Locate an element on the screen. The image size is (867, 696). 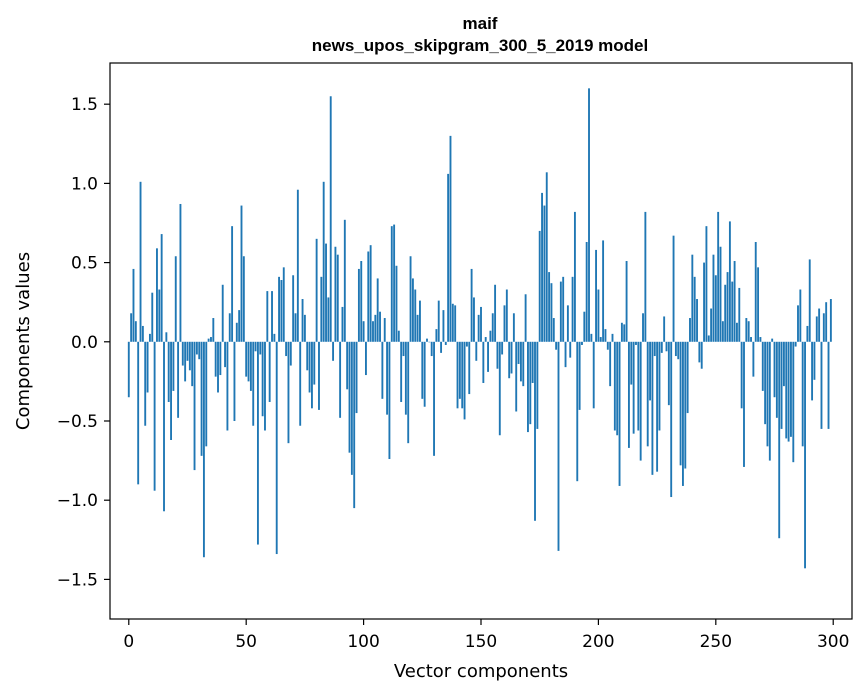
x-tick-label: 250 is located at coordinates (716, 642).